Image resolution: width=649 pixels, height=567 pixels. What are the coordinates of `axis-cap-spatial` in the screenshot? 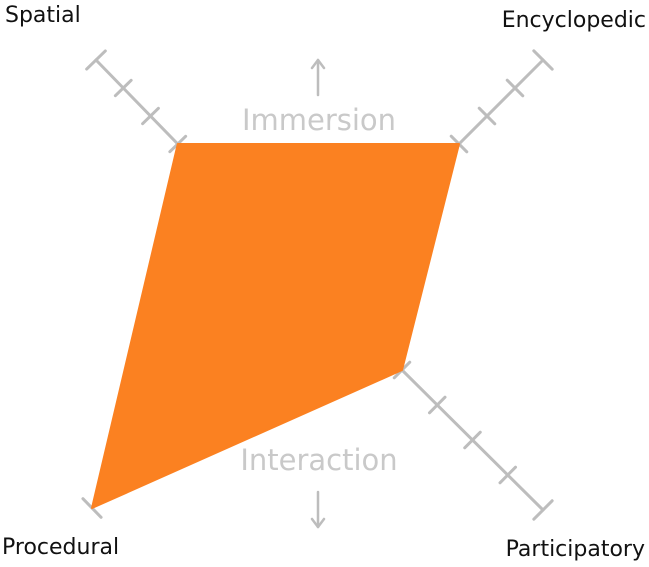 It's located at (96, 60).